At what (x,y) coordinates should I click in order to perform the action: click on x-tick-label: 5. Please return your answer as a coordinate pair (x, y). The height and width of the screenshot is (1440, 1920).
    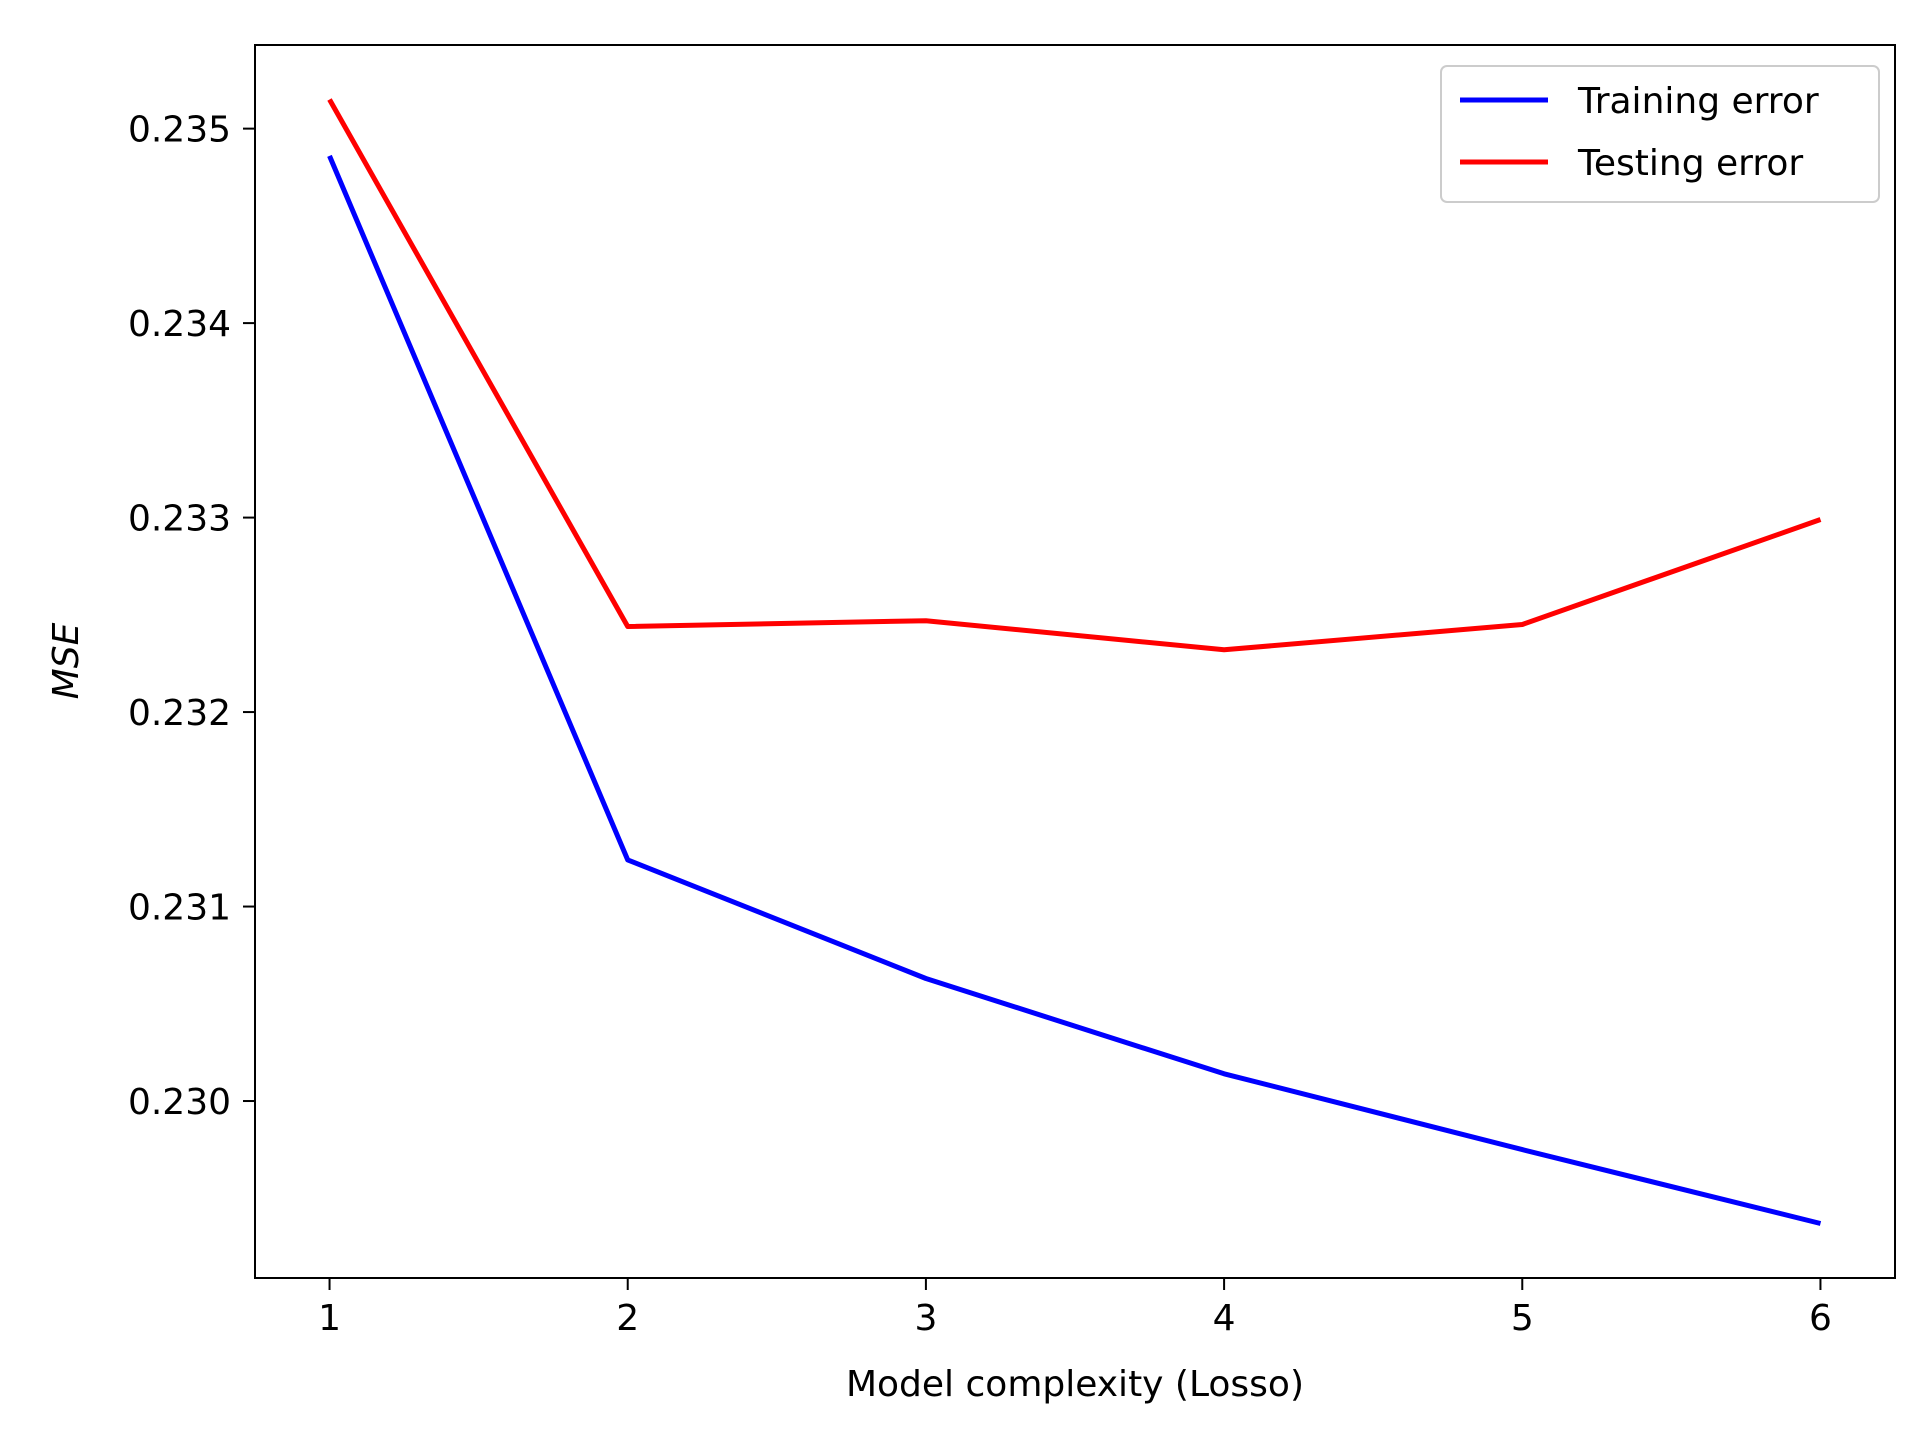
    Looking at the image, I should click on (1522, 1318).